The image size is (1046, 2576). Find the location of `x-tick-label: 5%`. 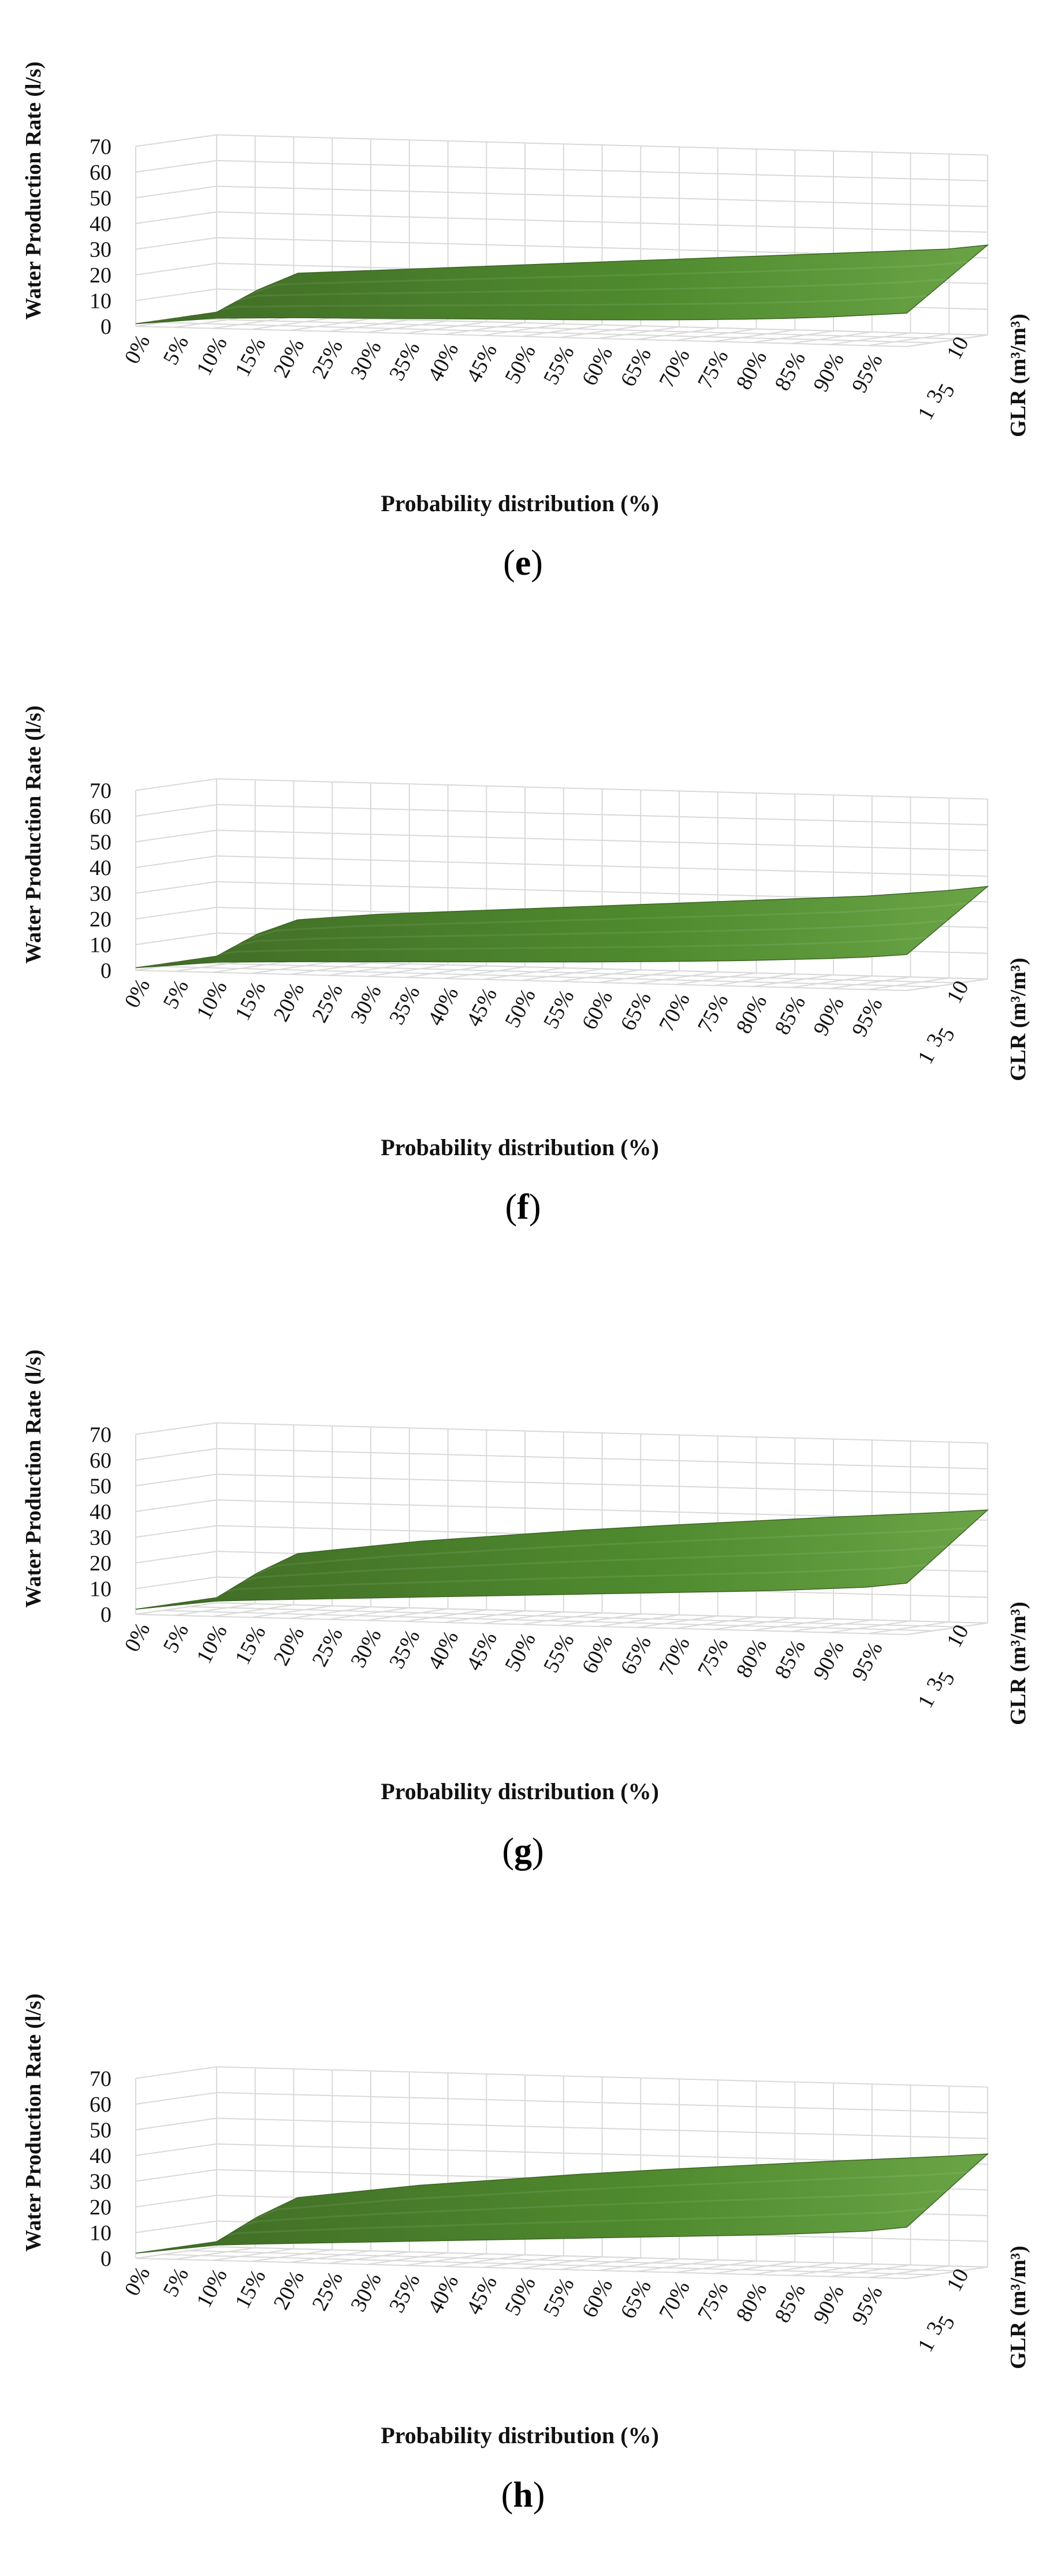

x-tick-label: 5% is located at coordinates (176, 350).